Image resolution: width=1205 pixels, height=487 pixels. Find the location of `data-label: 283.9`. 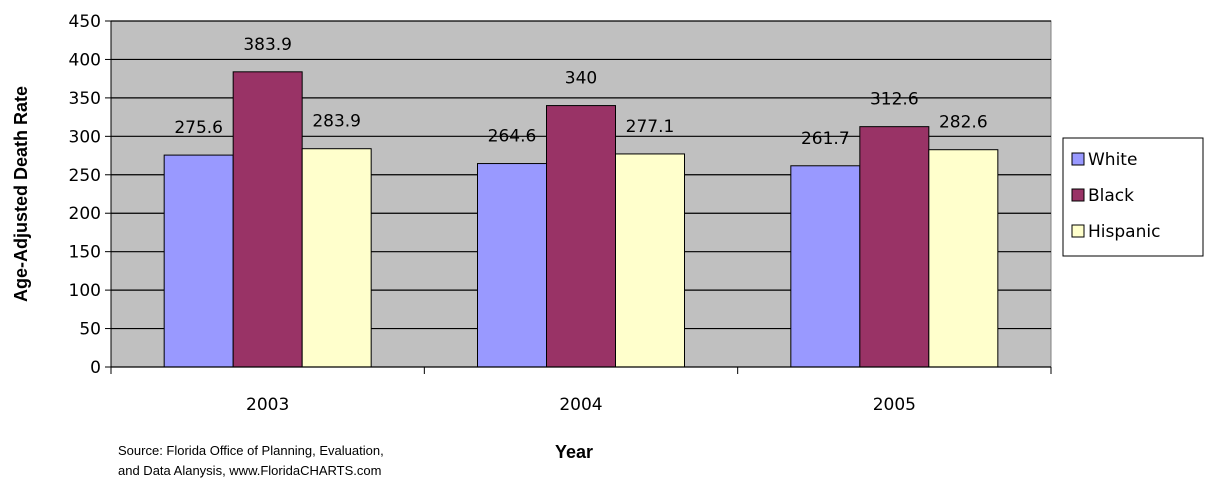

data-label: 283.9 is located at coordinates (336, 122).